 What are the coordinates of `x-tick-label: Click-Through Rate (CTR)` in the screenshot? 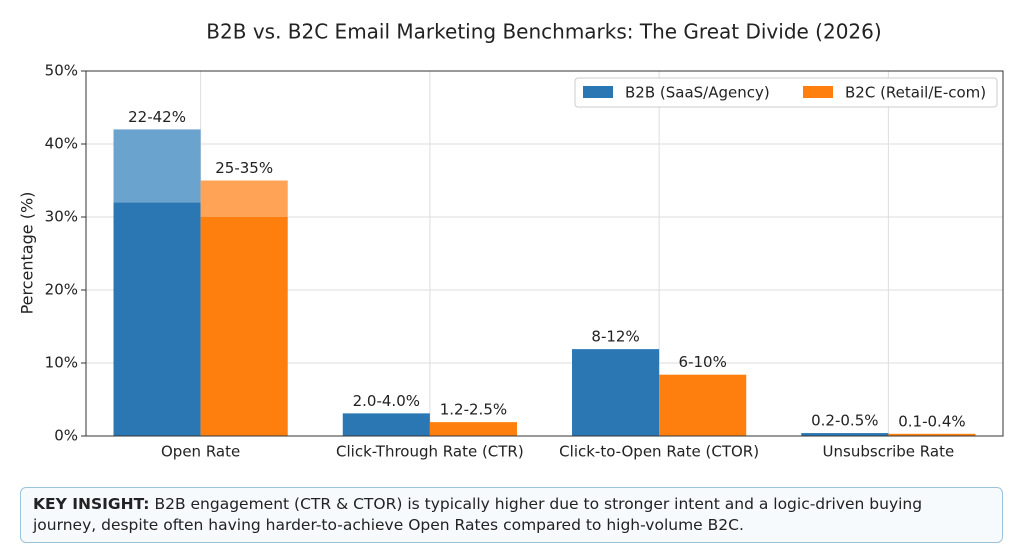 It's located at (430, 452).